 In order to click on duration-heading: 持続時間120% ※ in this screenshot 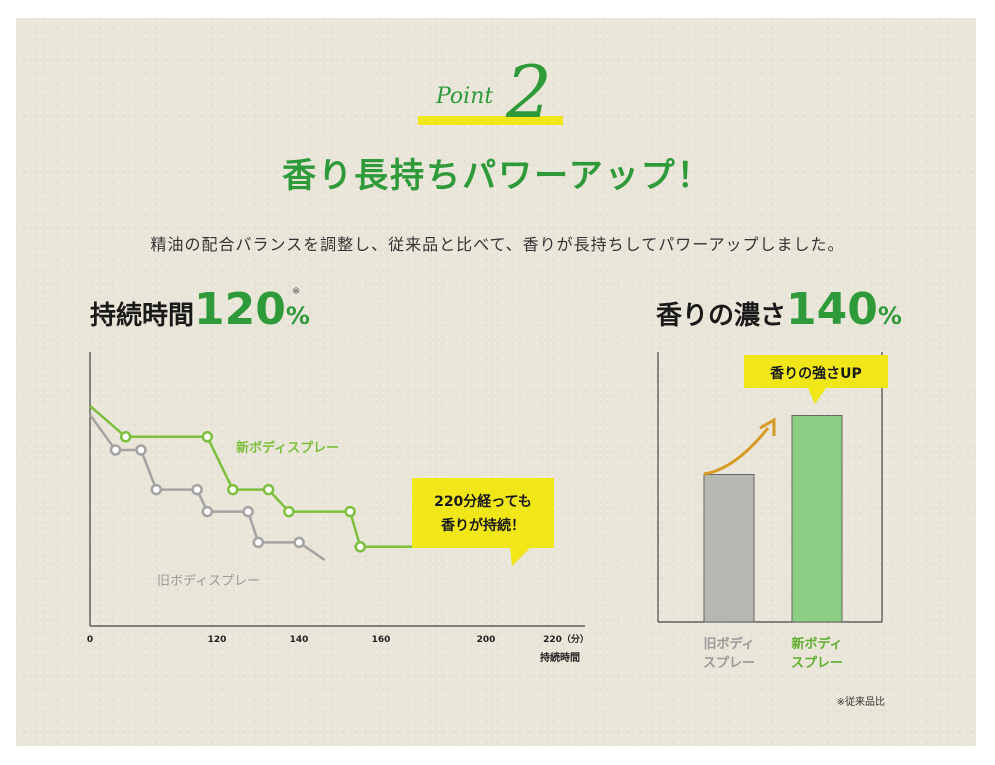, I will do `click(204, 309)`.